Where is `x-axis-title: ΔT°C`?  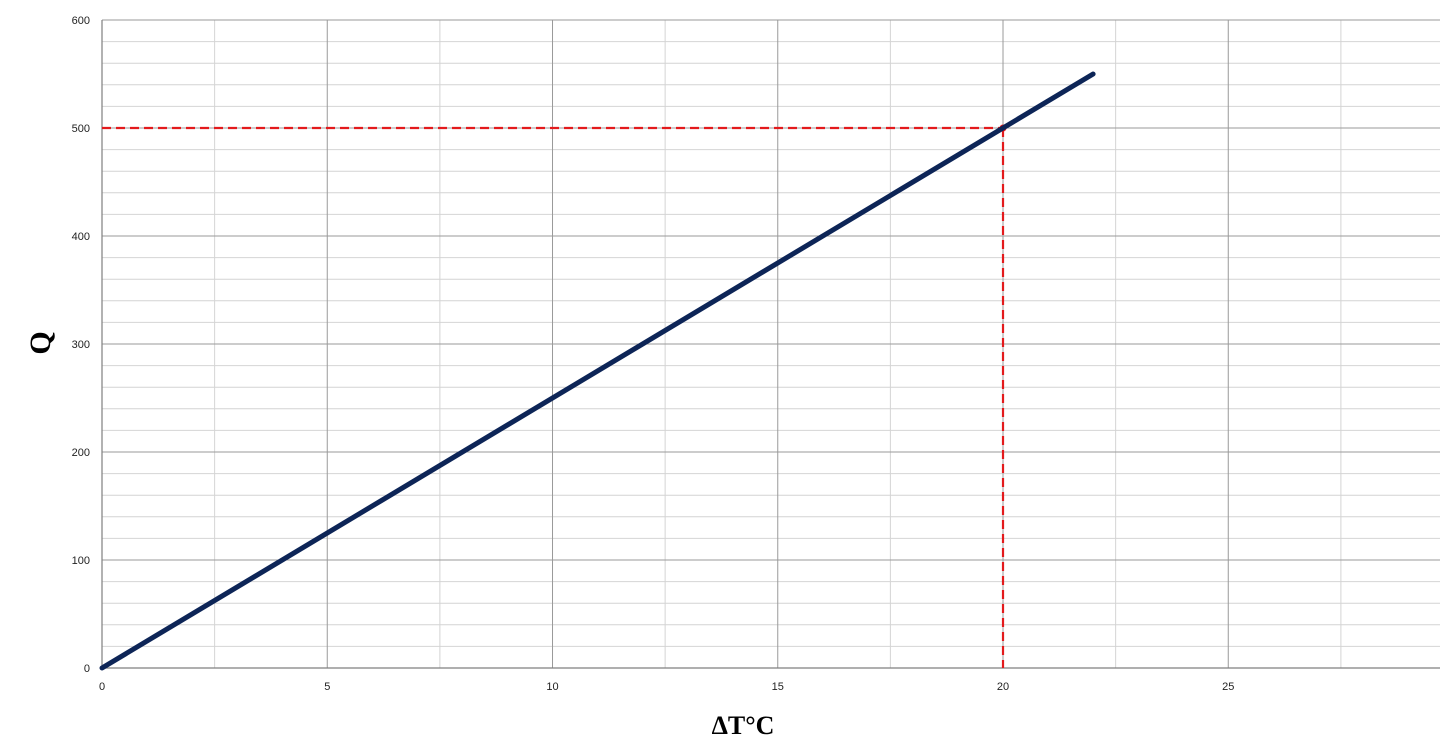 x-axis-title: ΔT°C is located at coordinates (743, 725).